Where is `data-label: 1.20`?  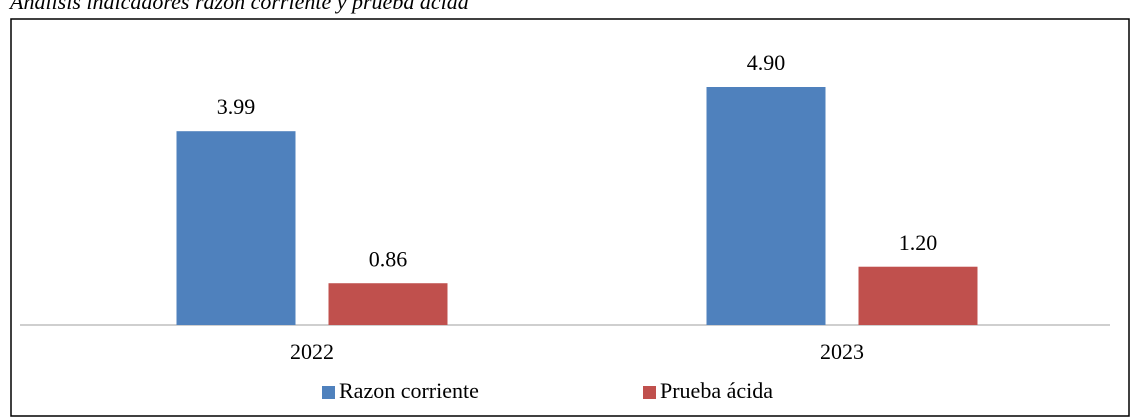
data-label: 1.20 is located at coordinates (918, 242).